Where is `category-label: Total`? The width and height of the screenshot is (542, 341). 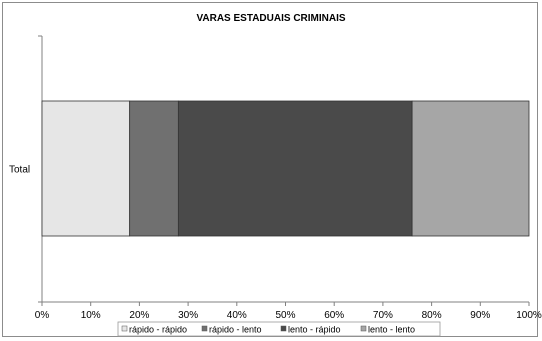
category-label: Total is located at coordinates (19, 170).